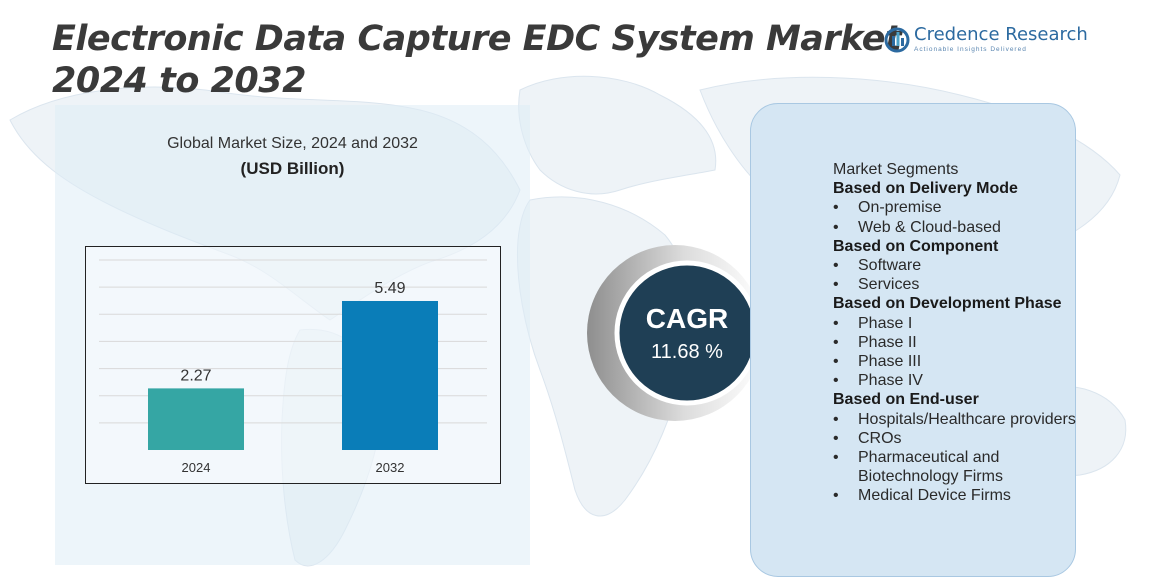 This screenshot has height=582, width=1157. I want to click on segment-item-label: Medical Device Firms, so click(934, 496).